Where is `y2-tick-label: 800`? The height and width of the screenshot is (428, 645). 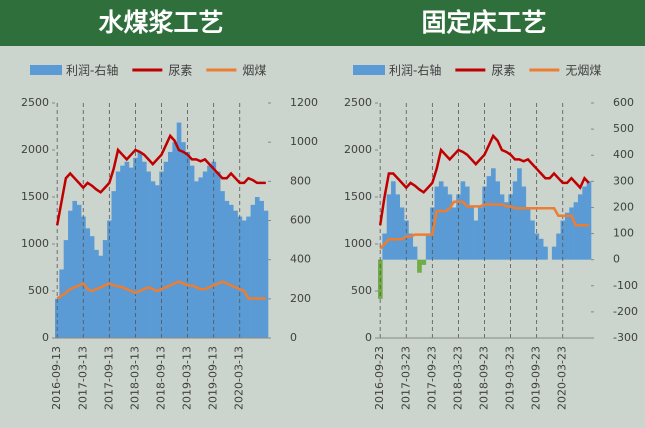 y2-tick-label: 800 is located at coordinates (300, 180).